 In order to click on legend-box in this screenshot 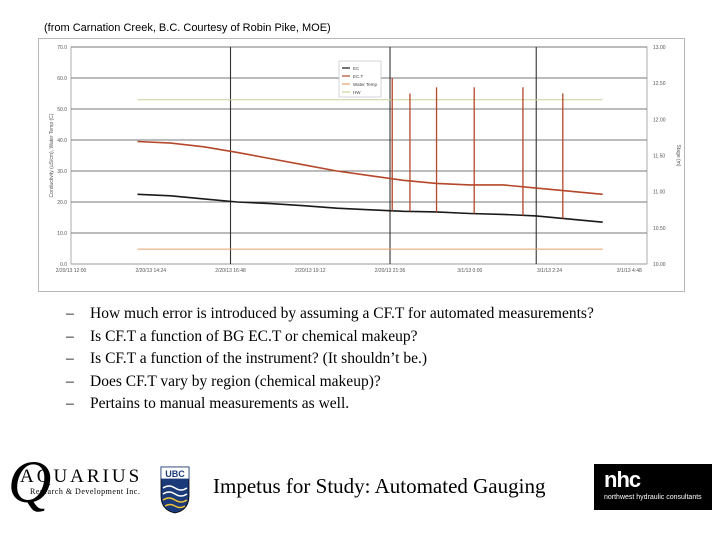, I will do `click(360, 79)`.